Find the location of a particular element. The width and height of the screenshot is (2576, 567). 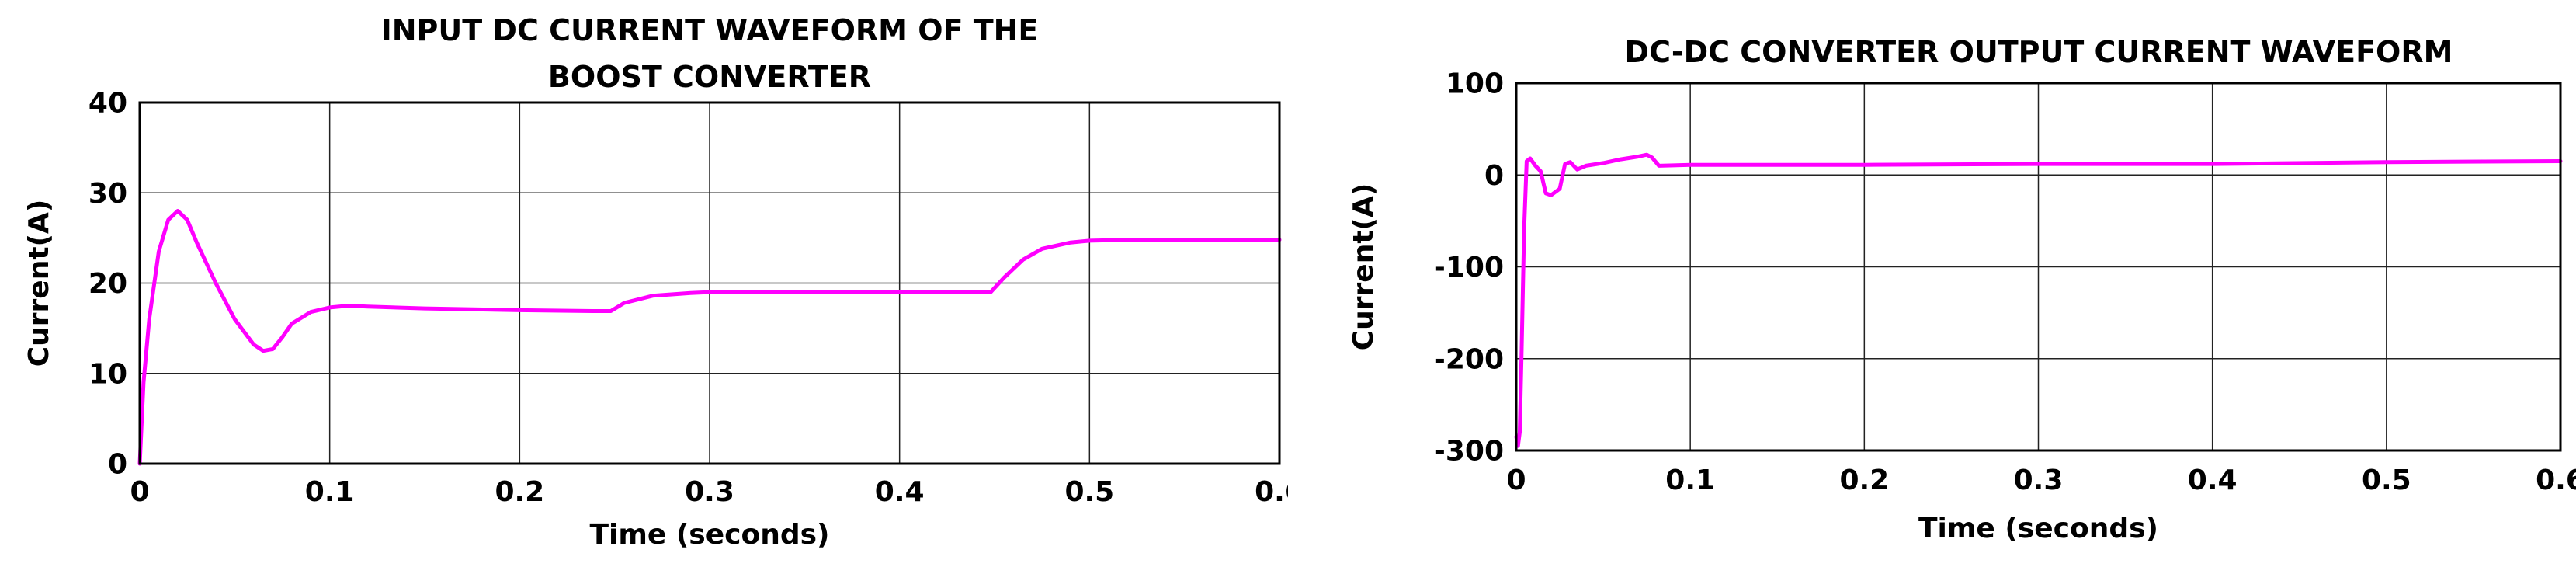

y-tick-label: 10 is located at coordinates (108, 374).